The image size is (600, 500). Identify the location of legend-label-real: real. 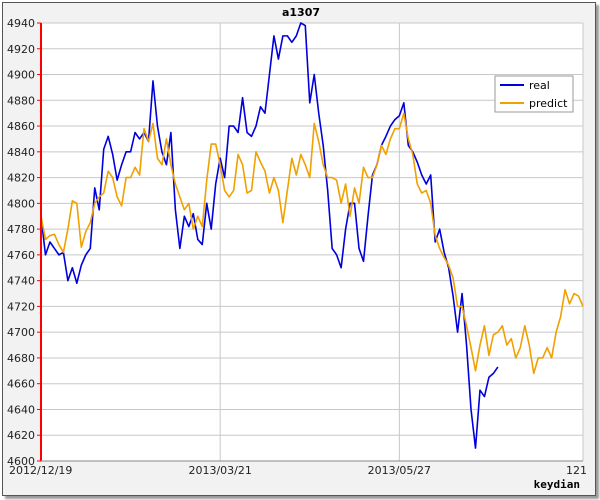
(539, 85).